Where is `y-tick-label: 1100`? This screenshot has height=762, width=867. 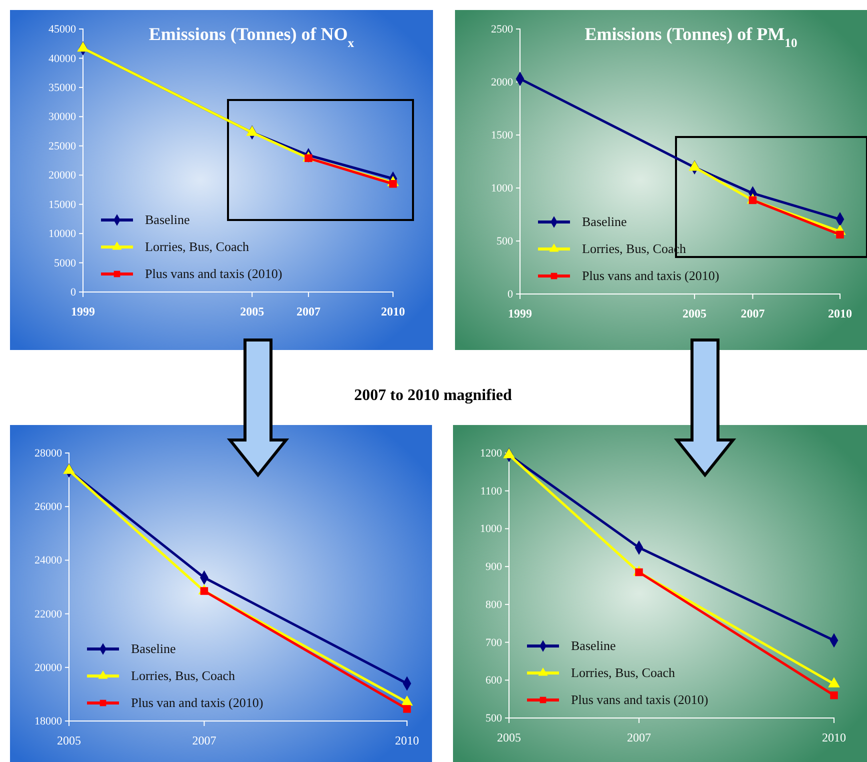 y-tick-label: 1100 is located at coordinates (491, 491).